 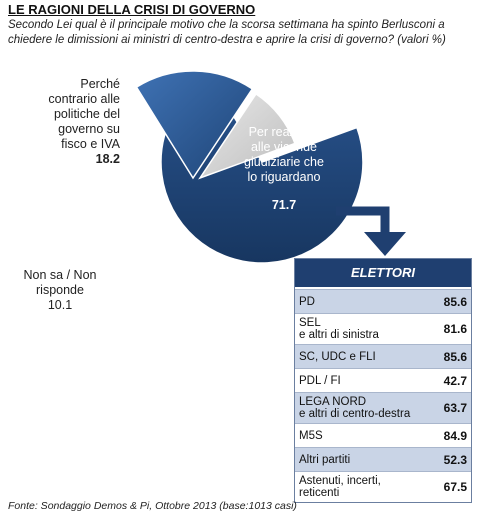 What do you see at coordinates (132, 9) in the screenshot?
I see `chart-title: LE RAGIONI DELLA CRISI DI GOVERNO` at bounding box center [132, 9].